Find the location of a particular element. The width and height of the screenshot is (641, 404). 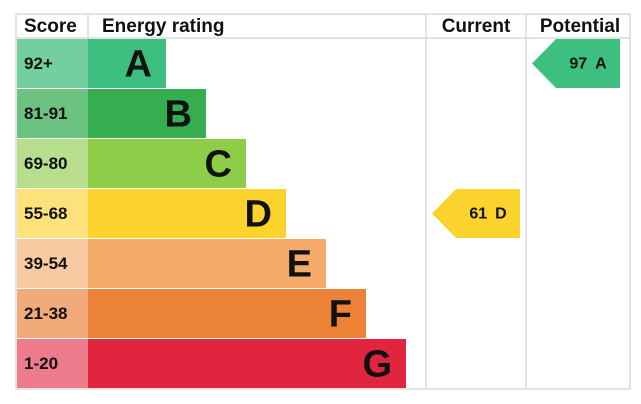

current-arrow is located at coordinates (476, 213).